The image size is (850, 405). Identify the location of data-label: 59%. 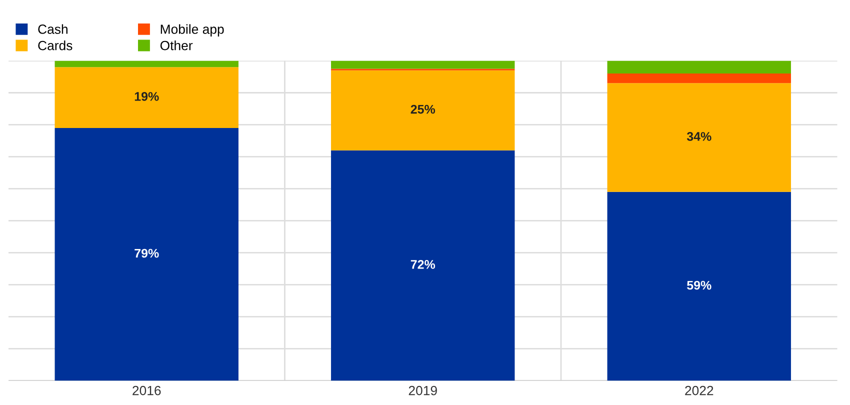
(699, 285).